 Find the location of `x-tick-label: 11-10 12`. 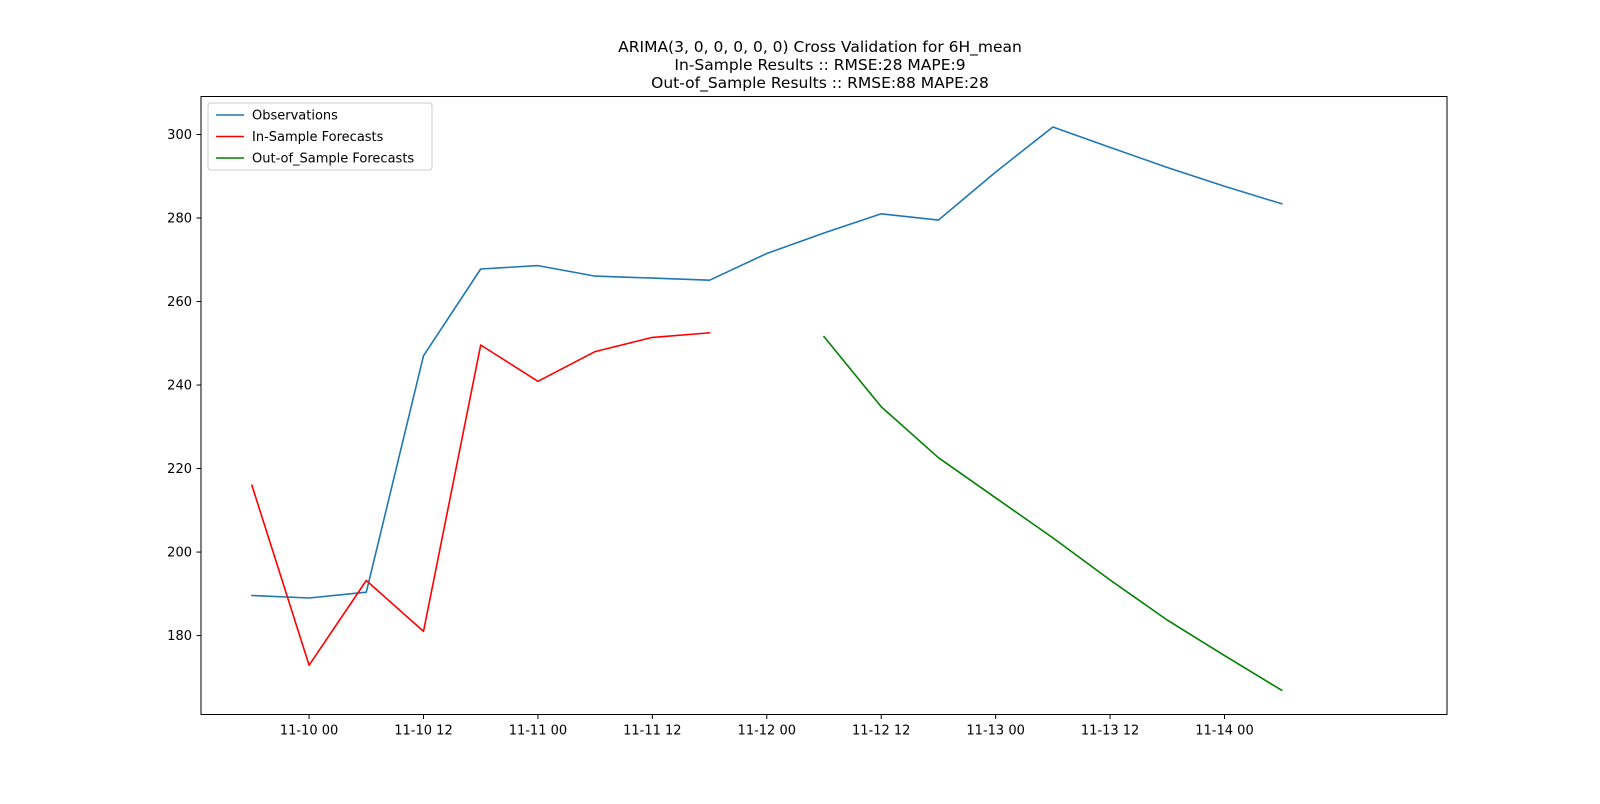

x-tick-label: 11-10 12 is located at coordinates (423, 731).